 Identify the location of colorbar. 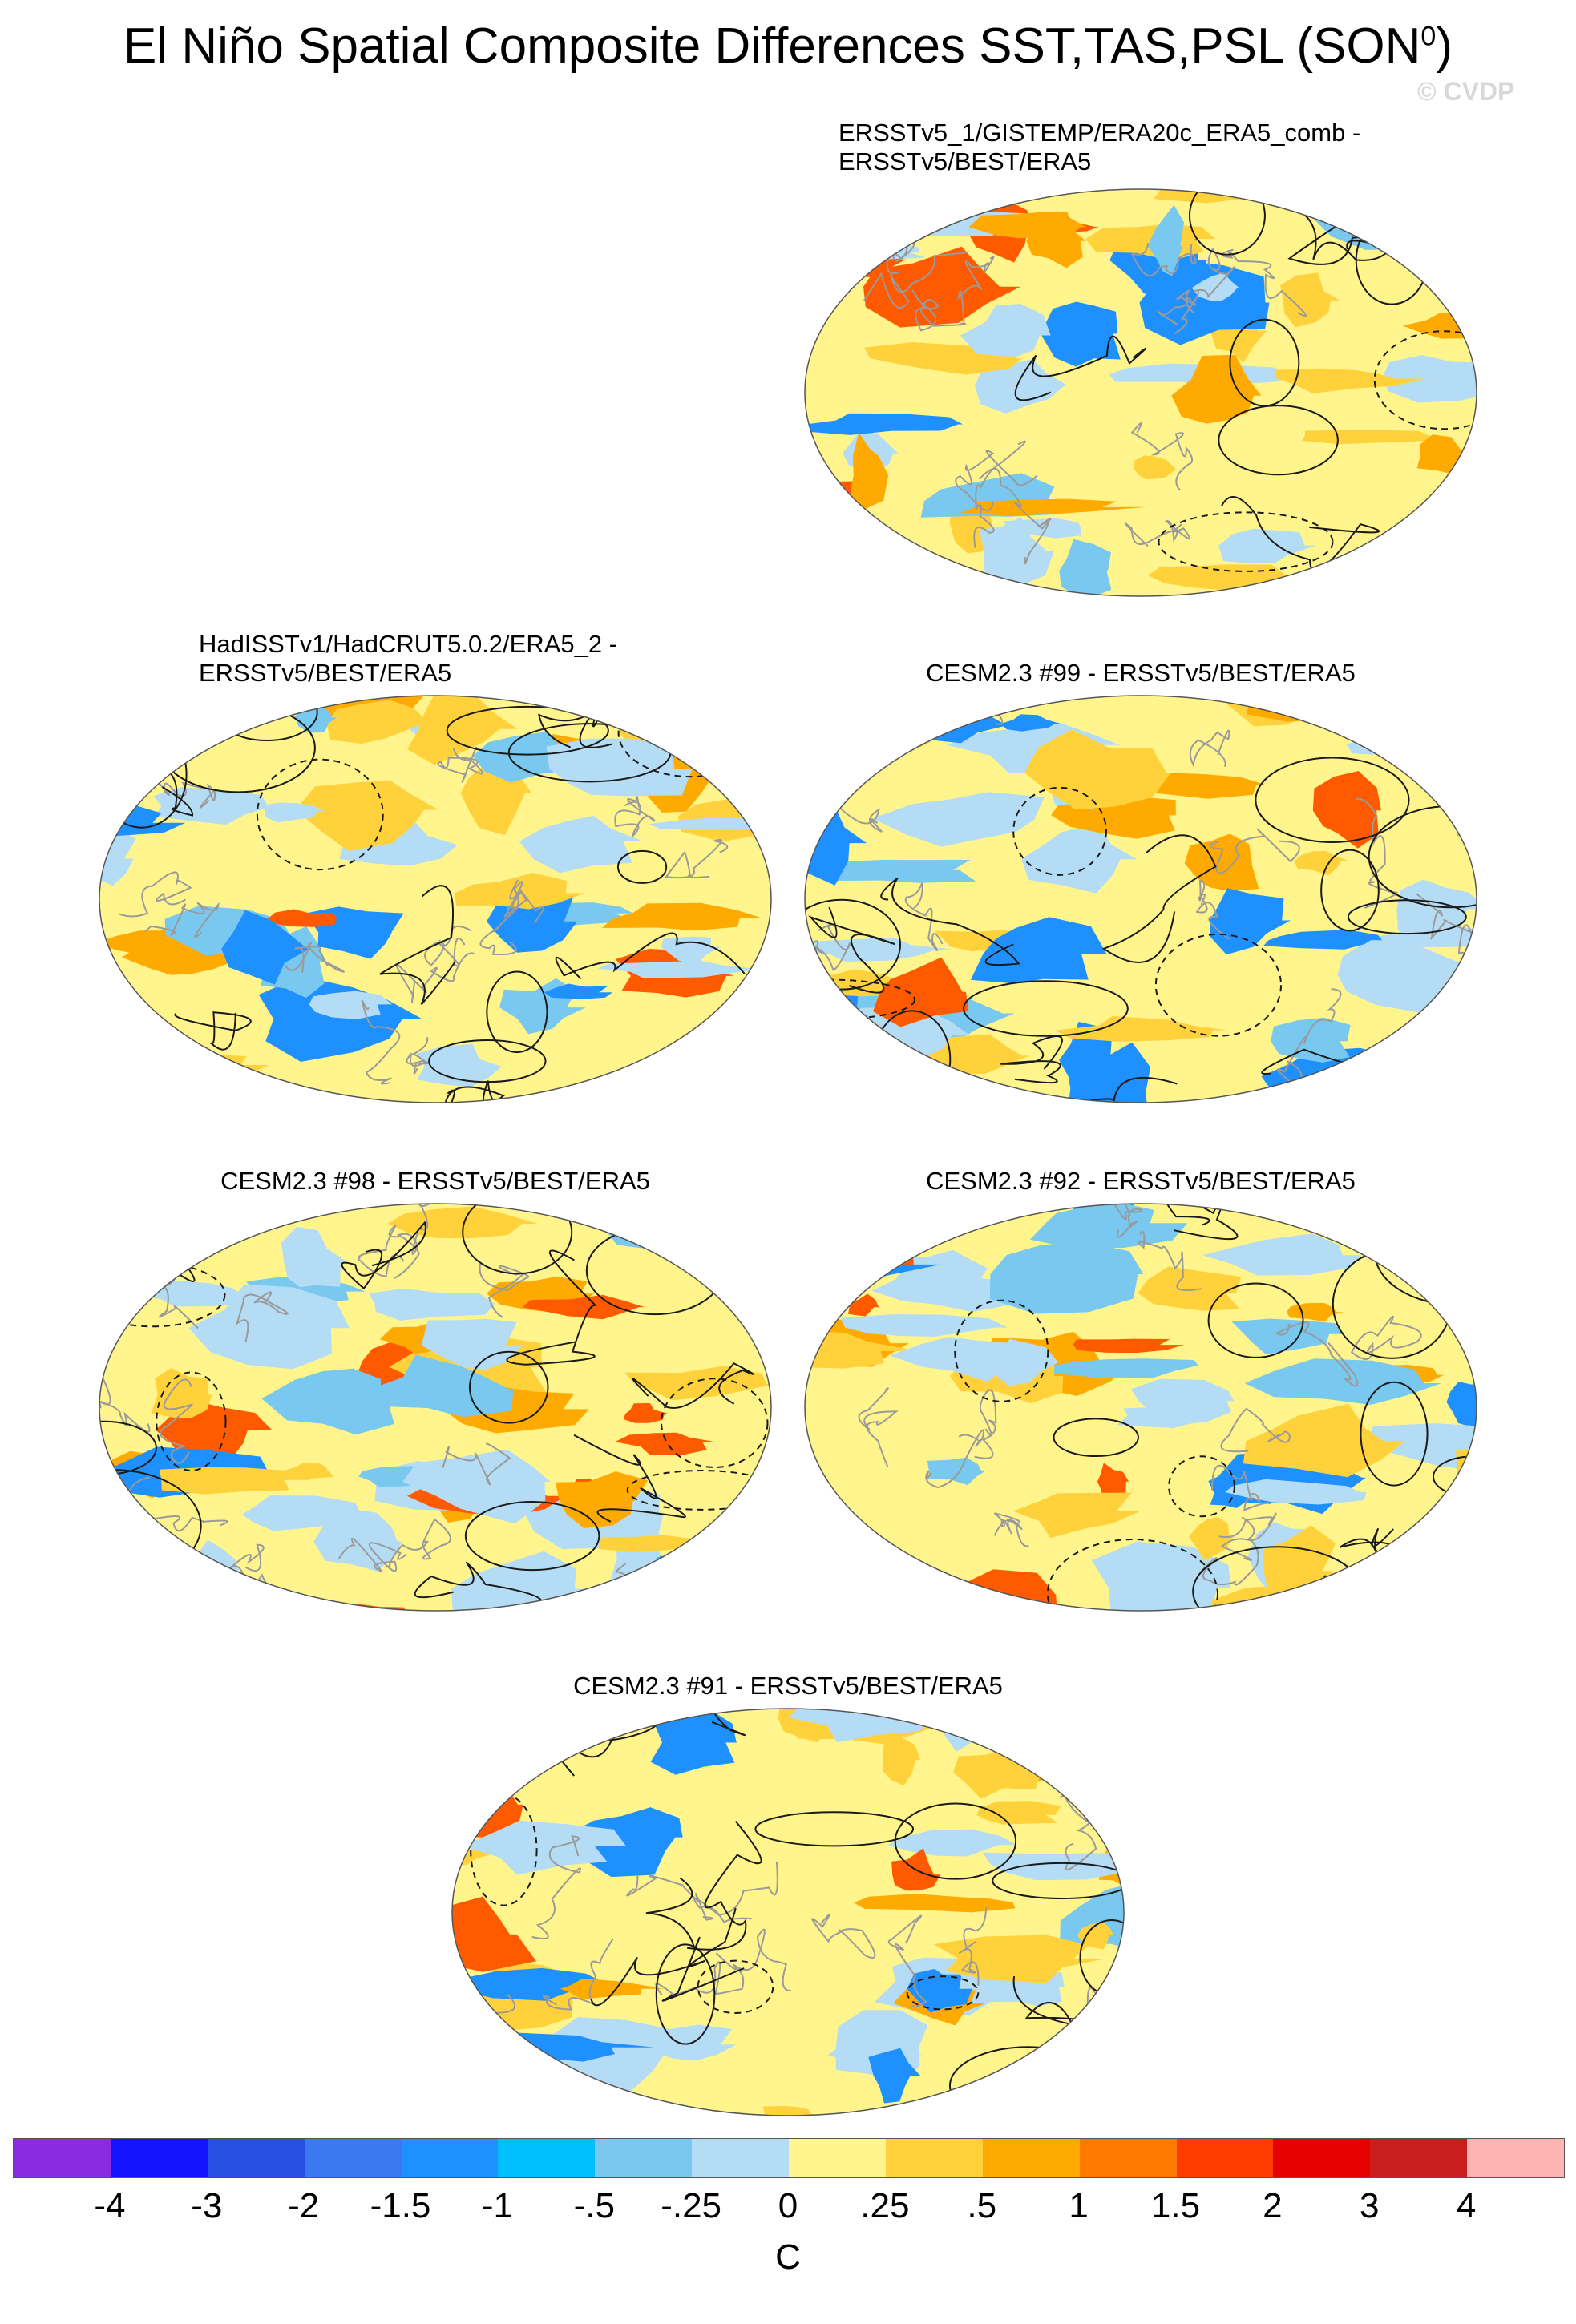
(789, 2158).